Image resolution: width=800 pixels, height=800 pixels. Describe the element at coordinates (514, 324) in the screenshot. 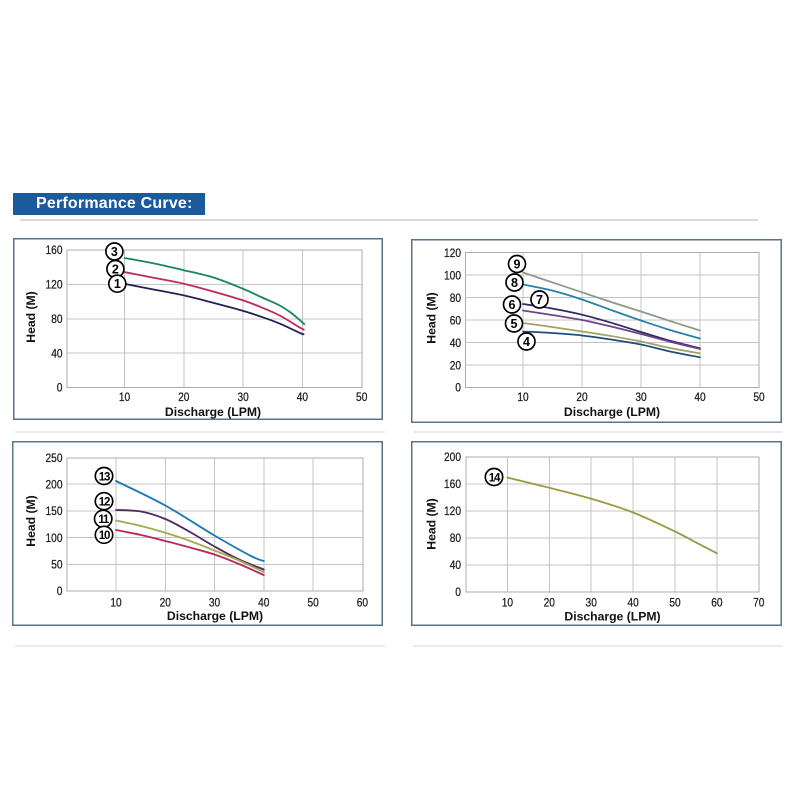

I see `svg-text: 5` at that location.